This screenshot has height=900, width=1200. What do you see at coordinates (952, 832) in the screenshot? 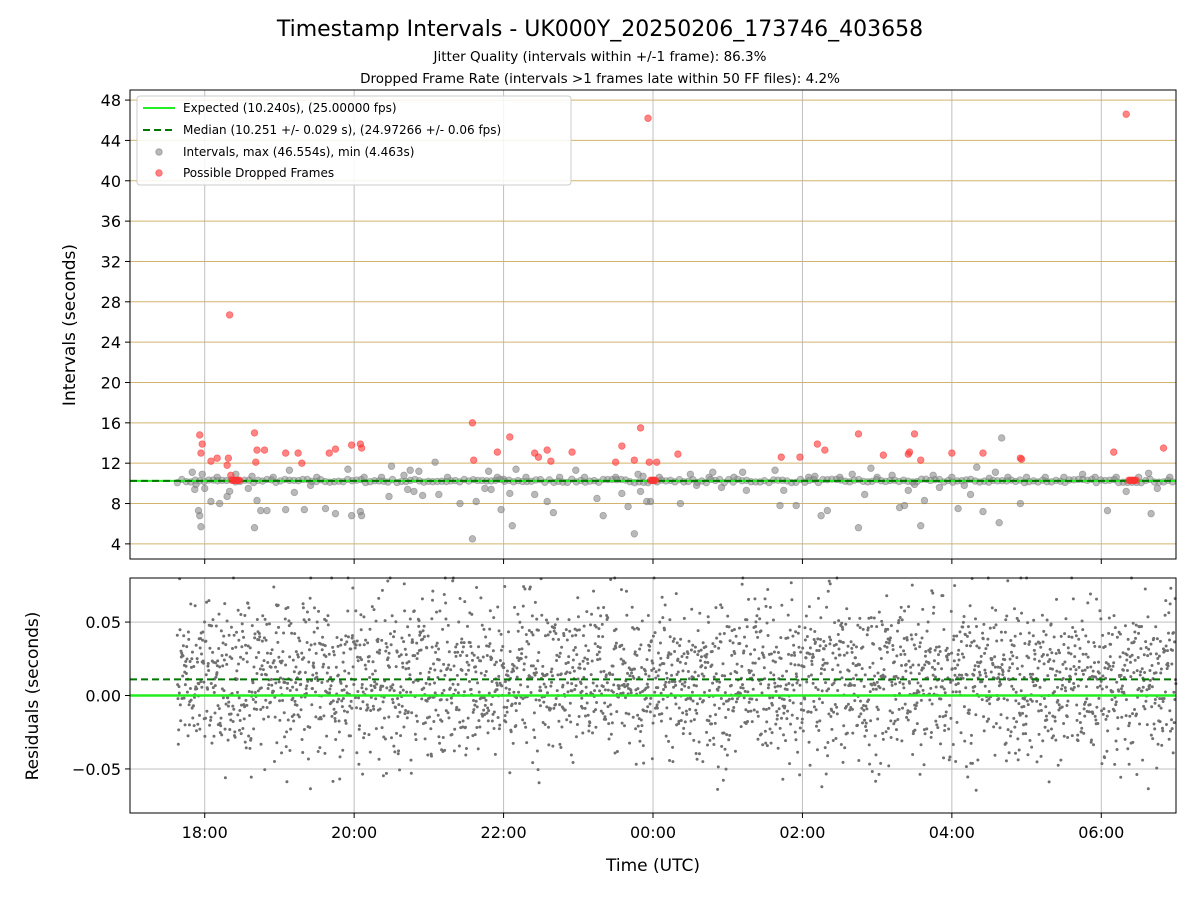
I see `residuals-x-tick-label: 04:00` at bounding box center [952, 832].